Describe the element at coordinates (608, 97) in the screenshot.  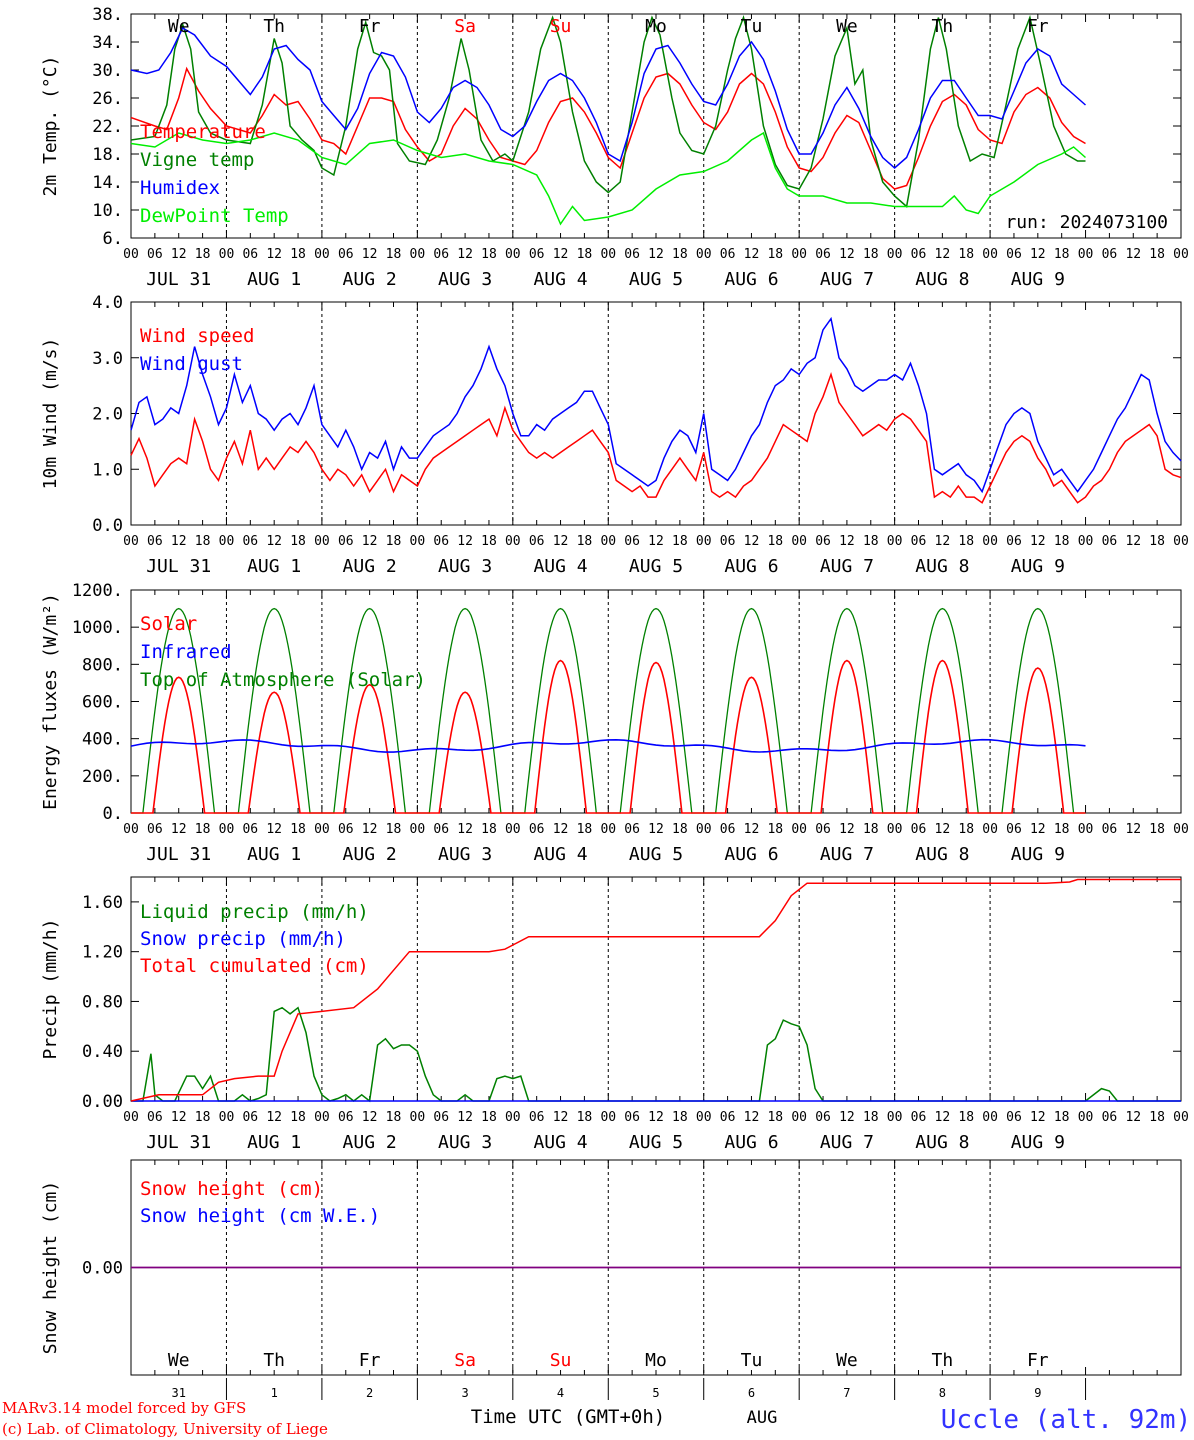
I see `series-line-humidex` at that location.